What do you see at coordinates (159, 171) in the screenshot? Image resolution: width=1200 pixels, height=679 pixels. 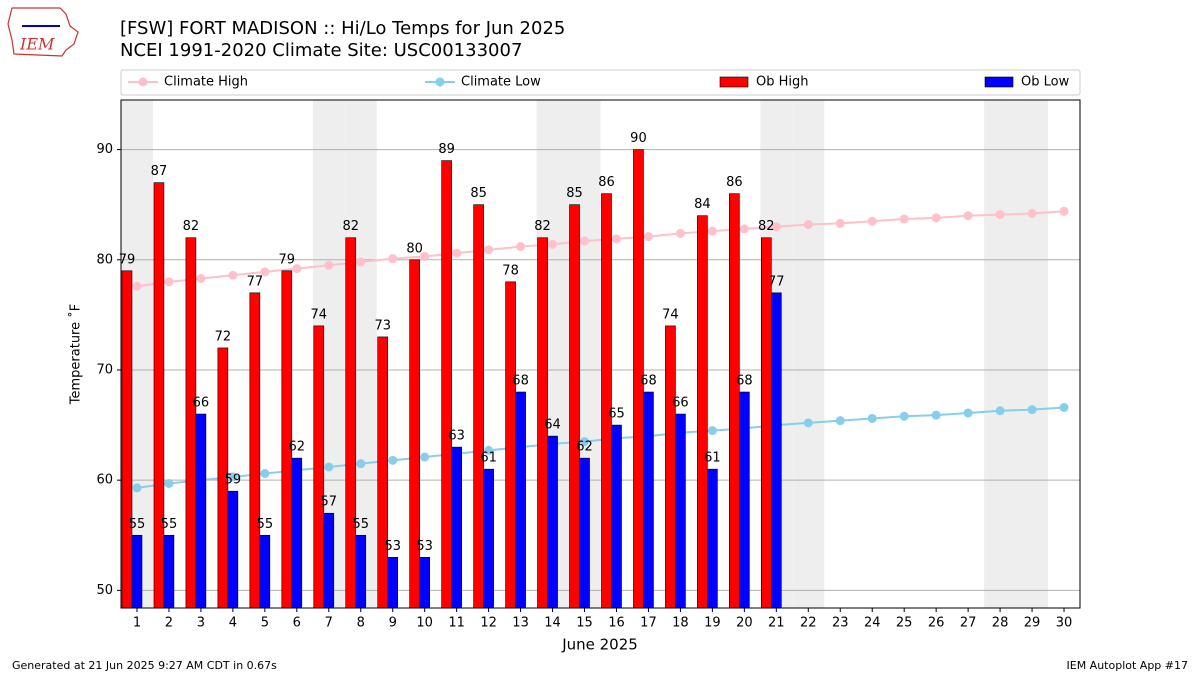 I see `bar-label: 87` at bounding box center [159, 171].